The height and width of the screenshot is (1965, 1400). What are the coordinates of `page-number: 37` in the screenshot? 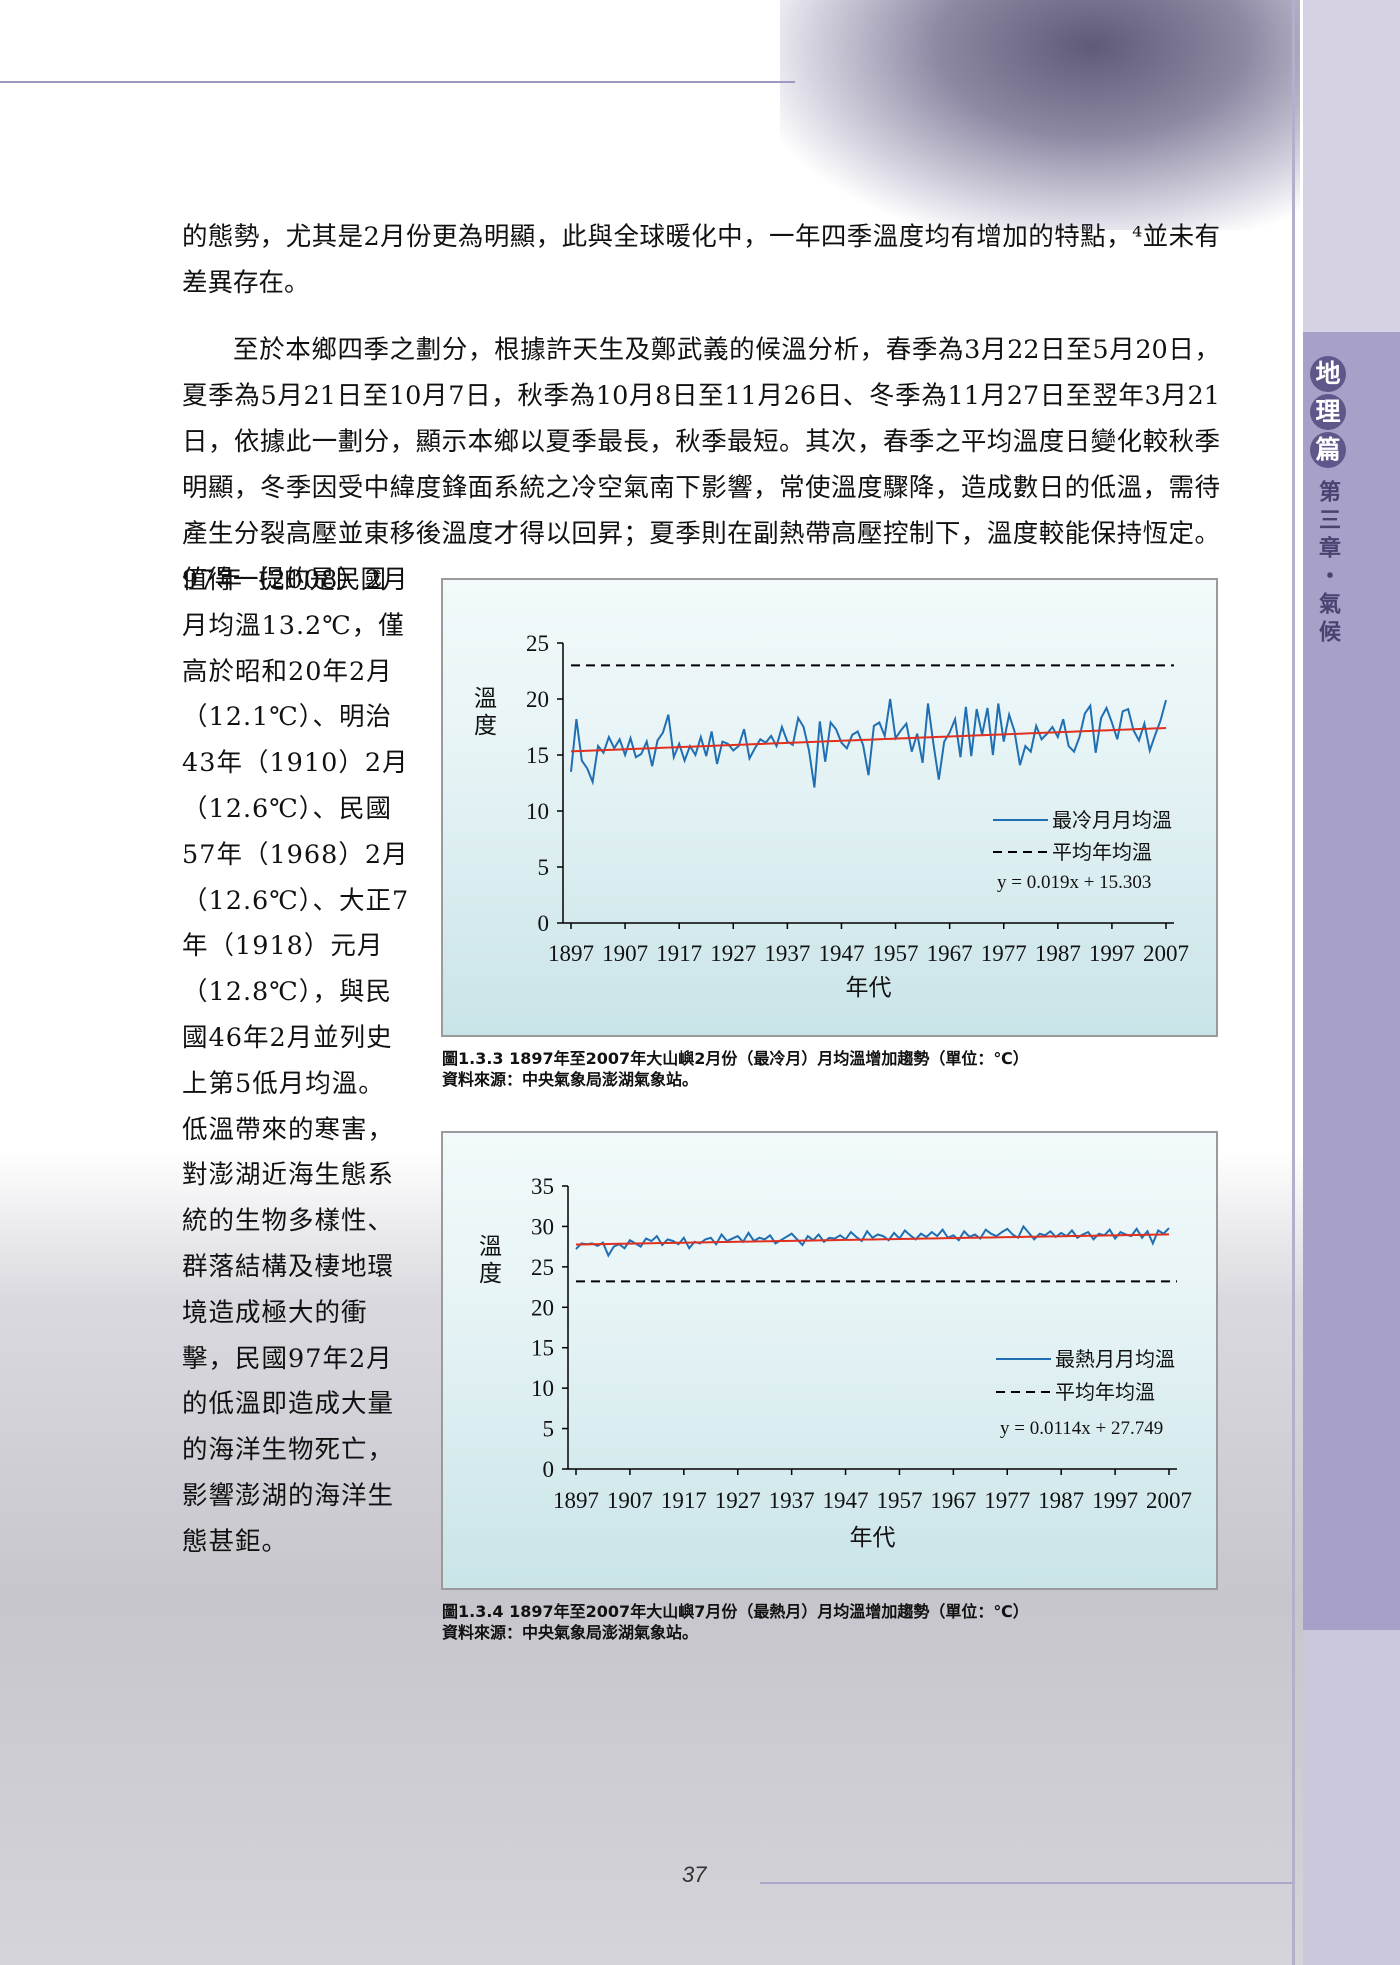 It's located at (694, 1874).